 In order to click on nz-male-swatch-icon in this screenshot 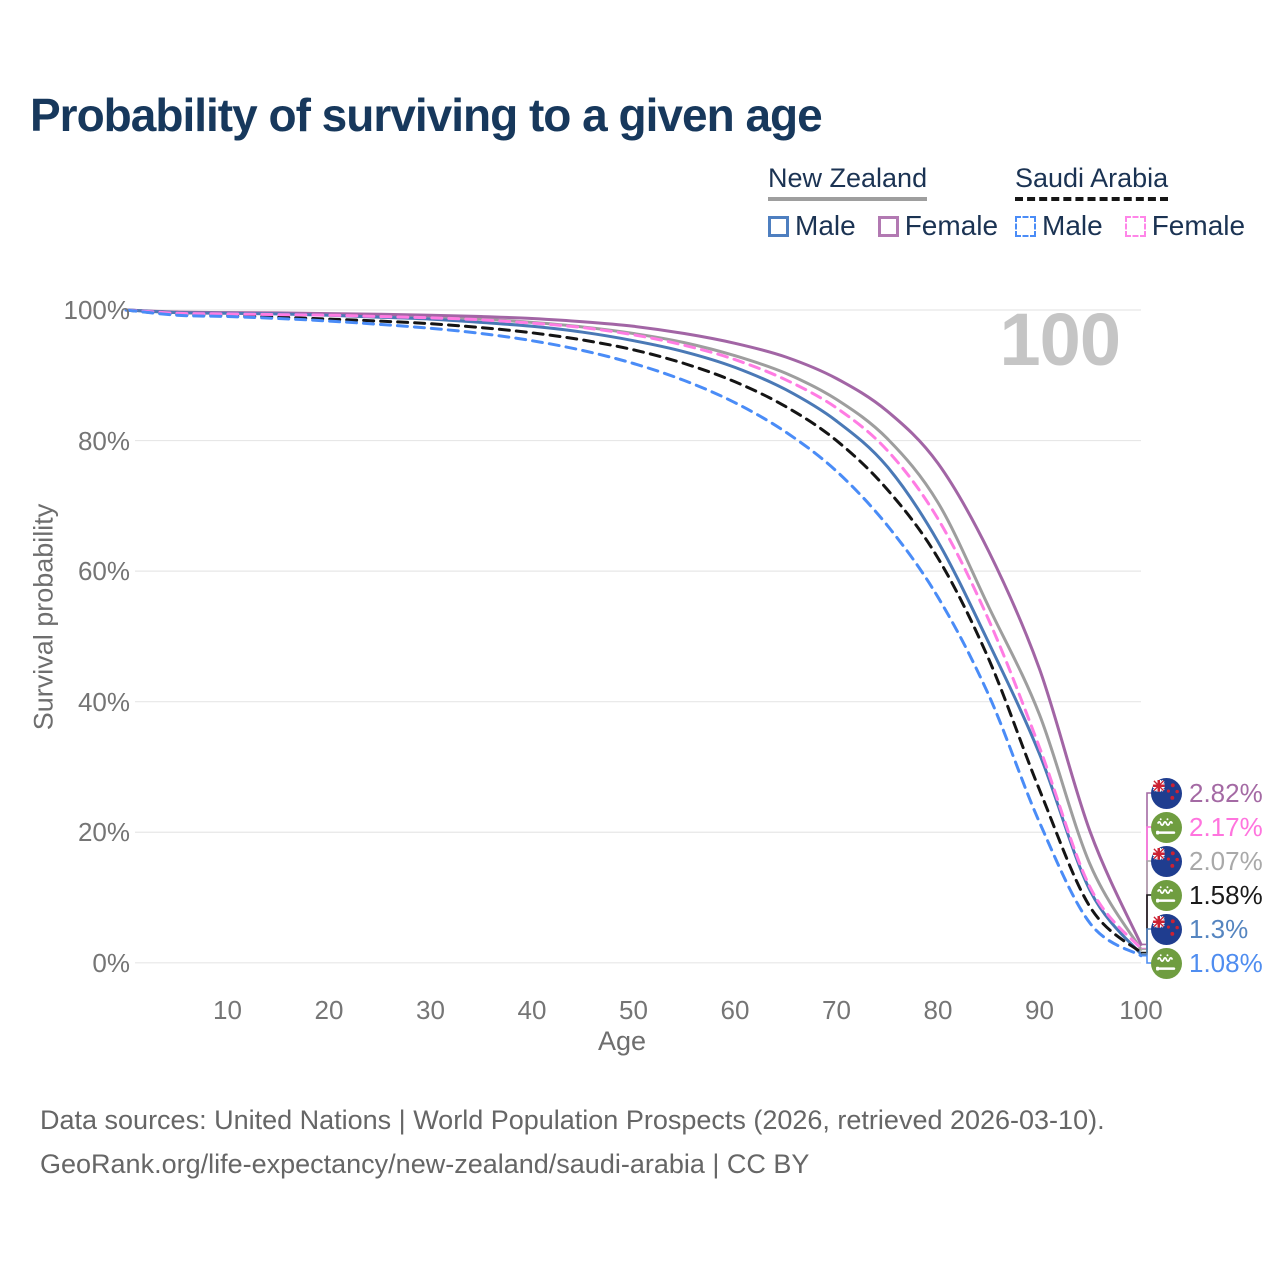, I will do `click(778, 226)`.